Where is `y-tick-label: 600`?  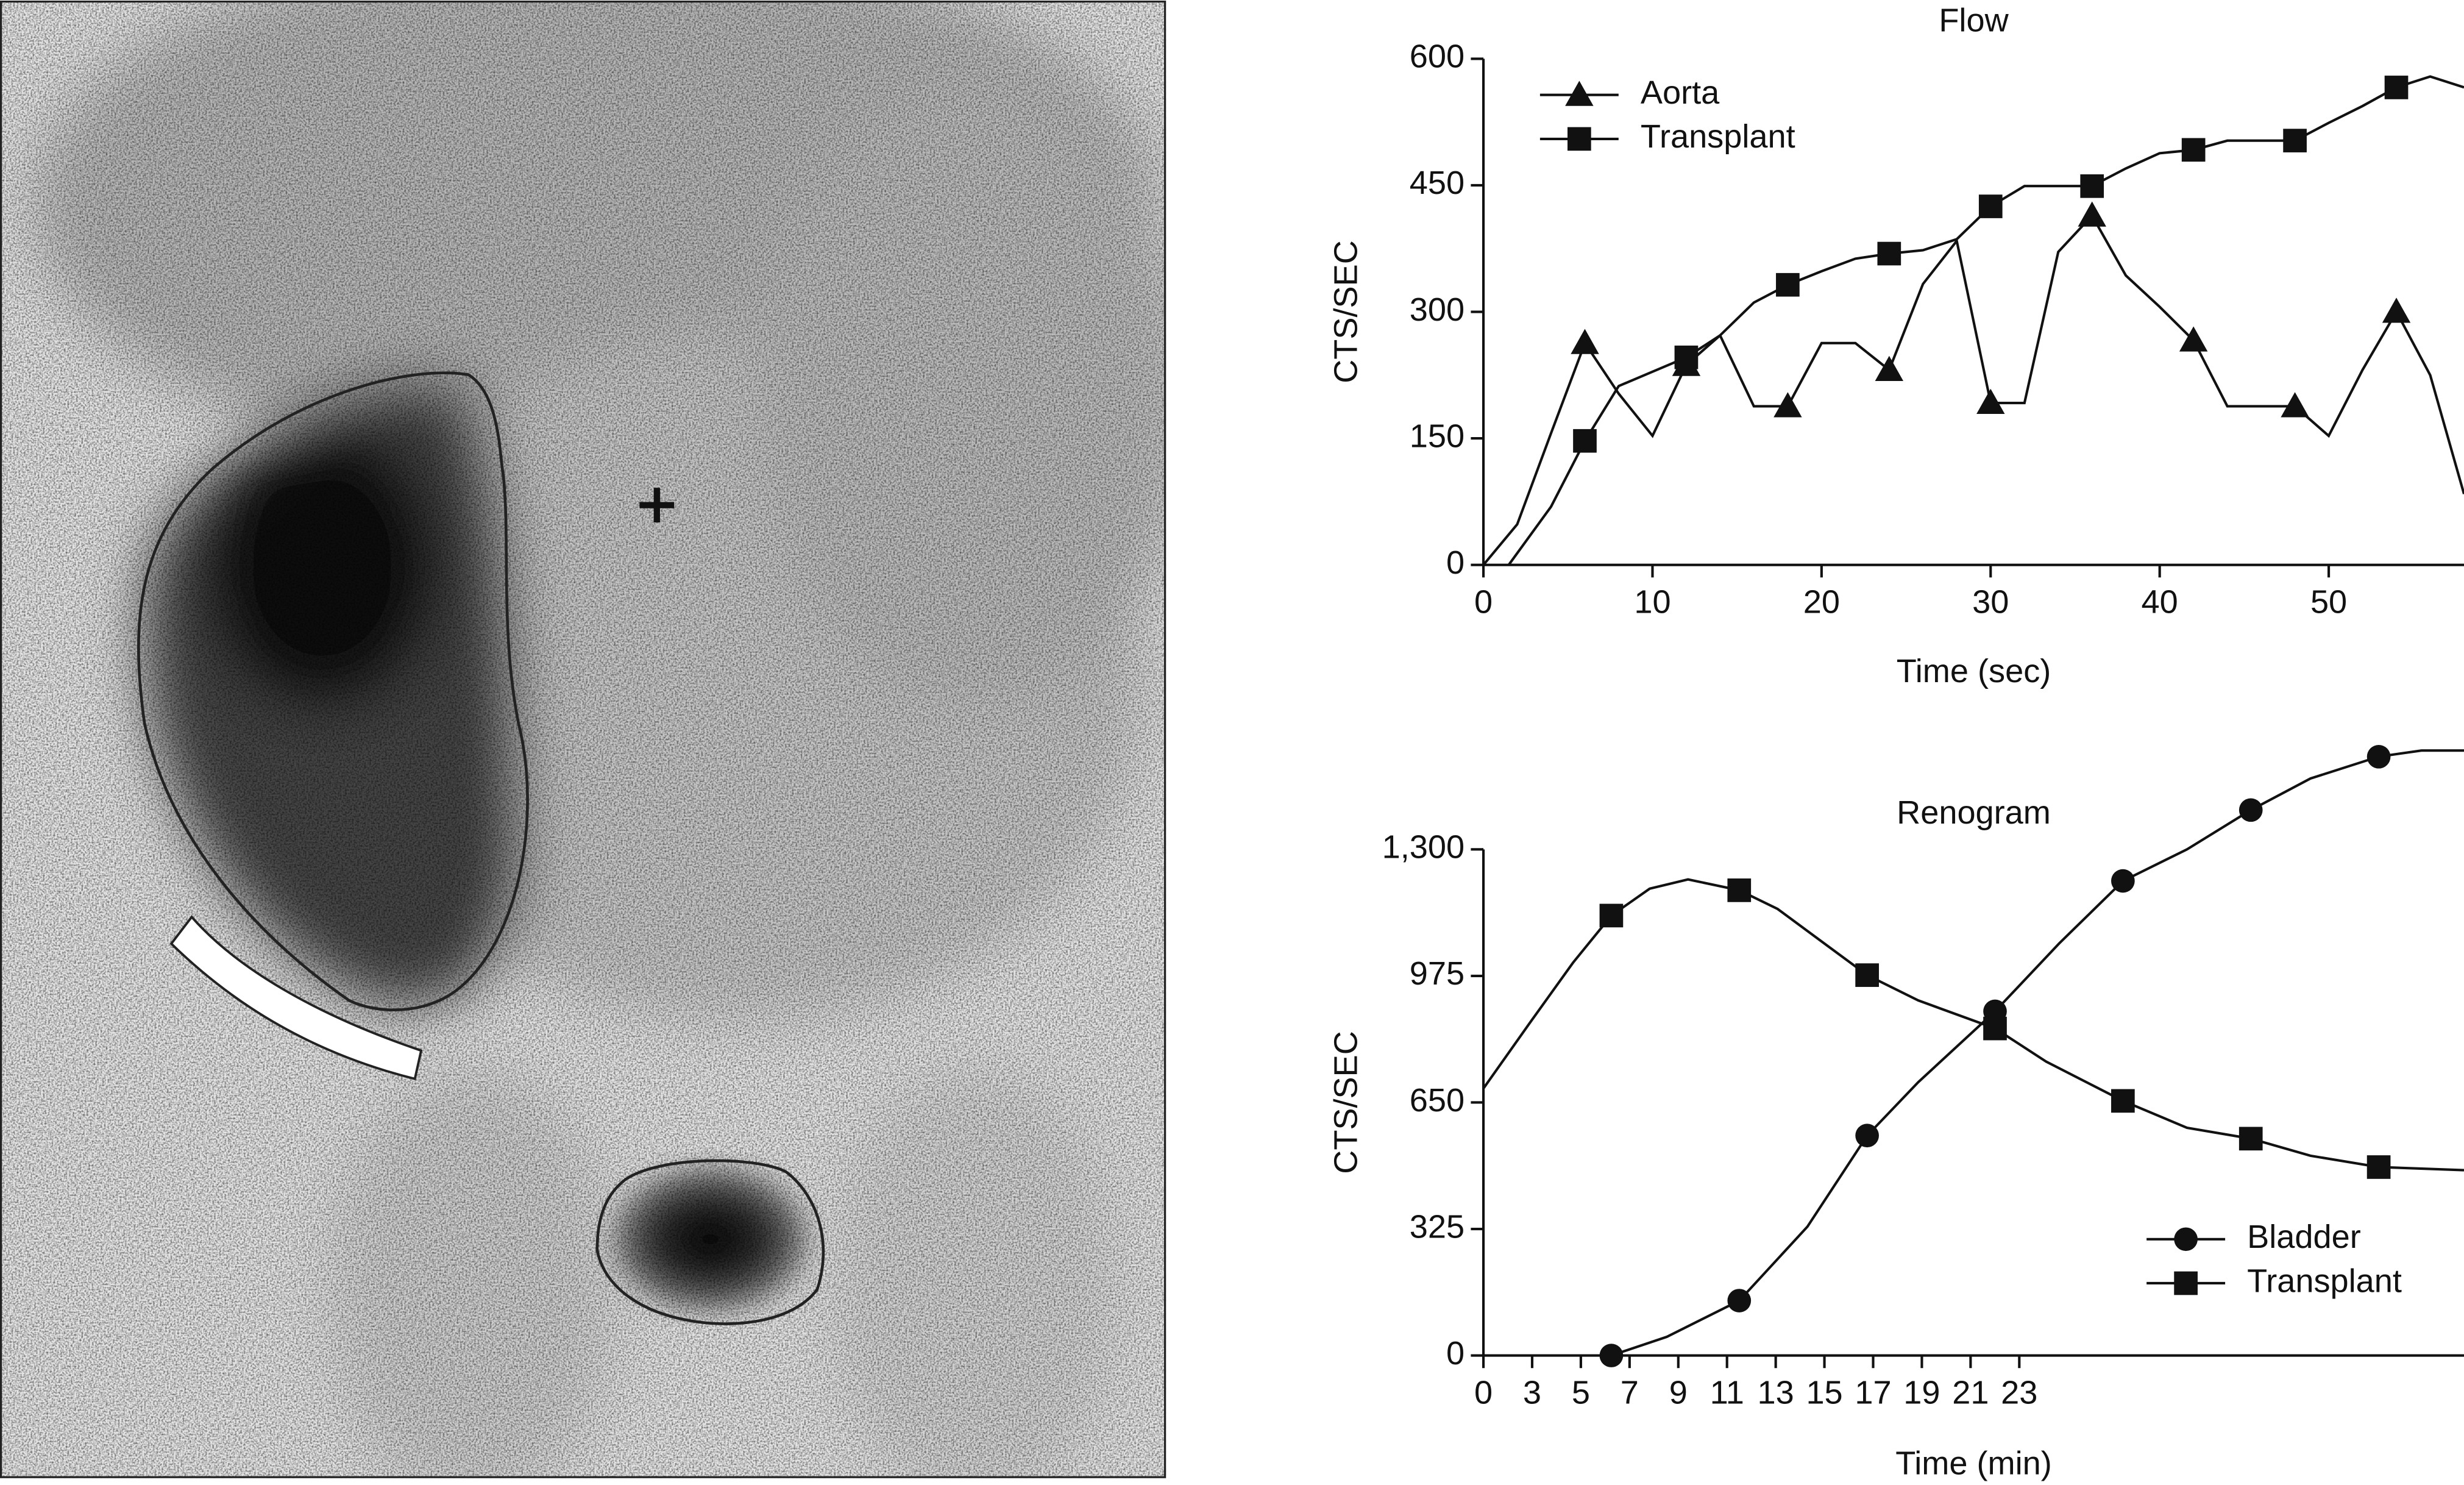 y-tick-label: 600 is located at coordinates (1437, 56).